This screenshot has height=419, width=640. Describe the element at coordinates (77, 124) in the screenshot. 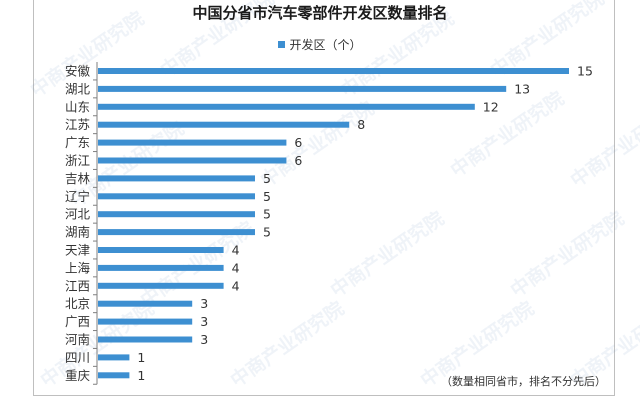

I see `category-label: 江苏` at that location.